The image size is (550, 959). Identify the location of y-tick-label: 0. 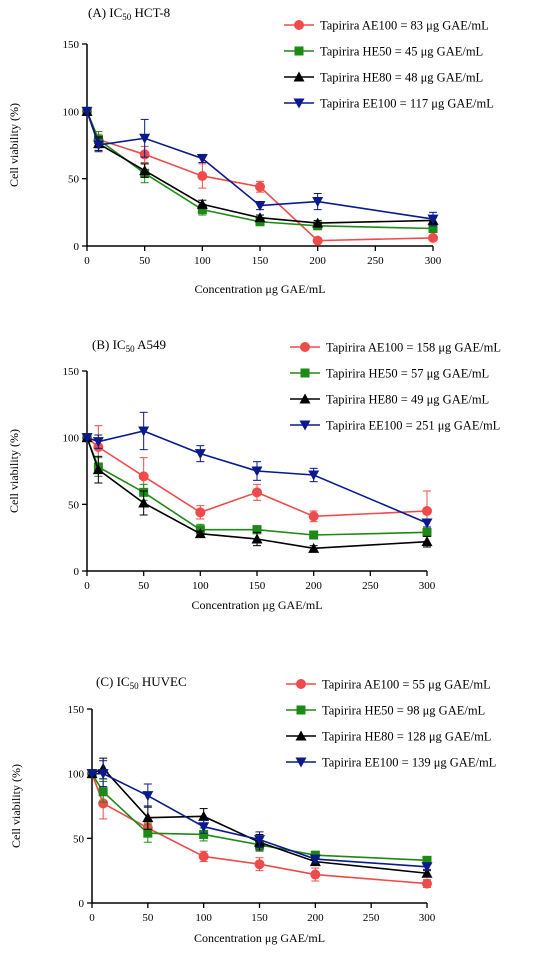
(82, 904).